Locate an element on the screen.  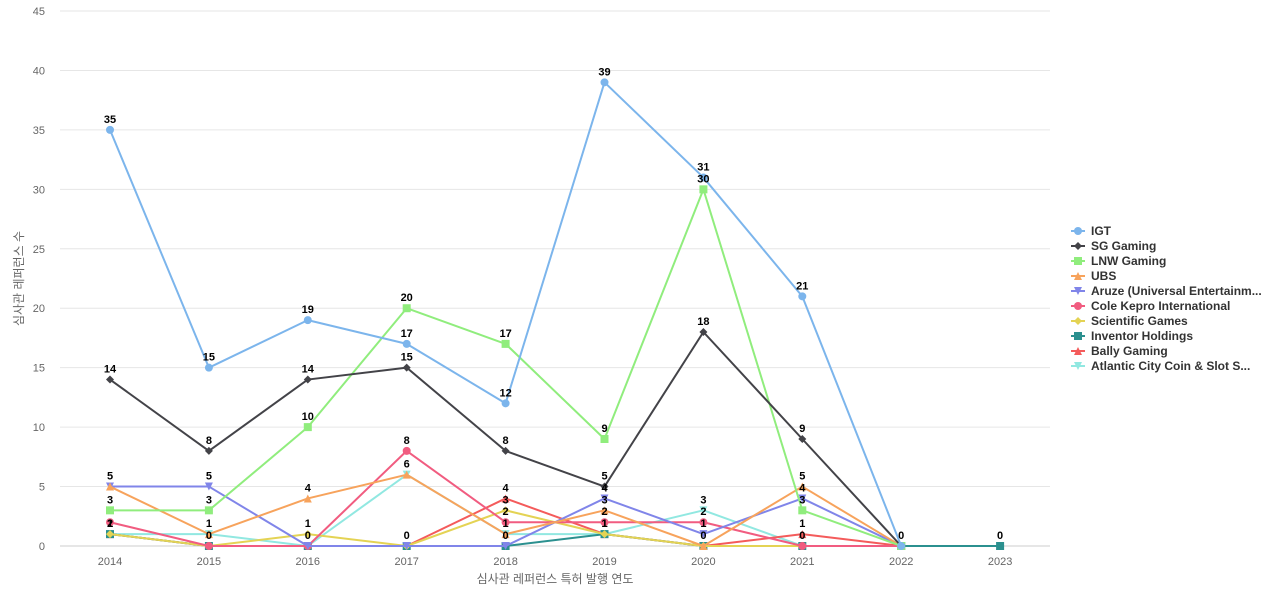
y-tick-label: 20 is located at coordinates (39, 309).